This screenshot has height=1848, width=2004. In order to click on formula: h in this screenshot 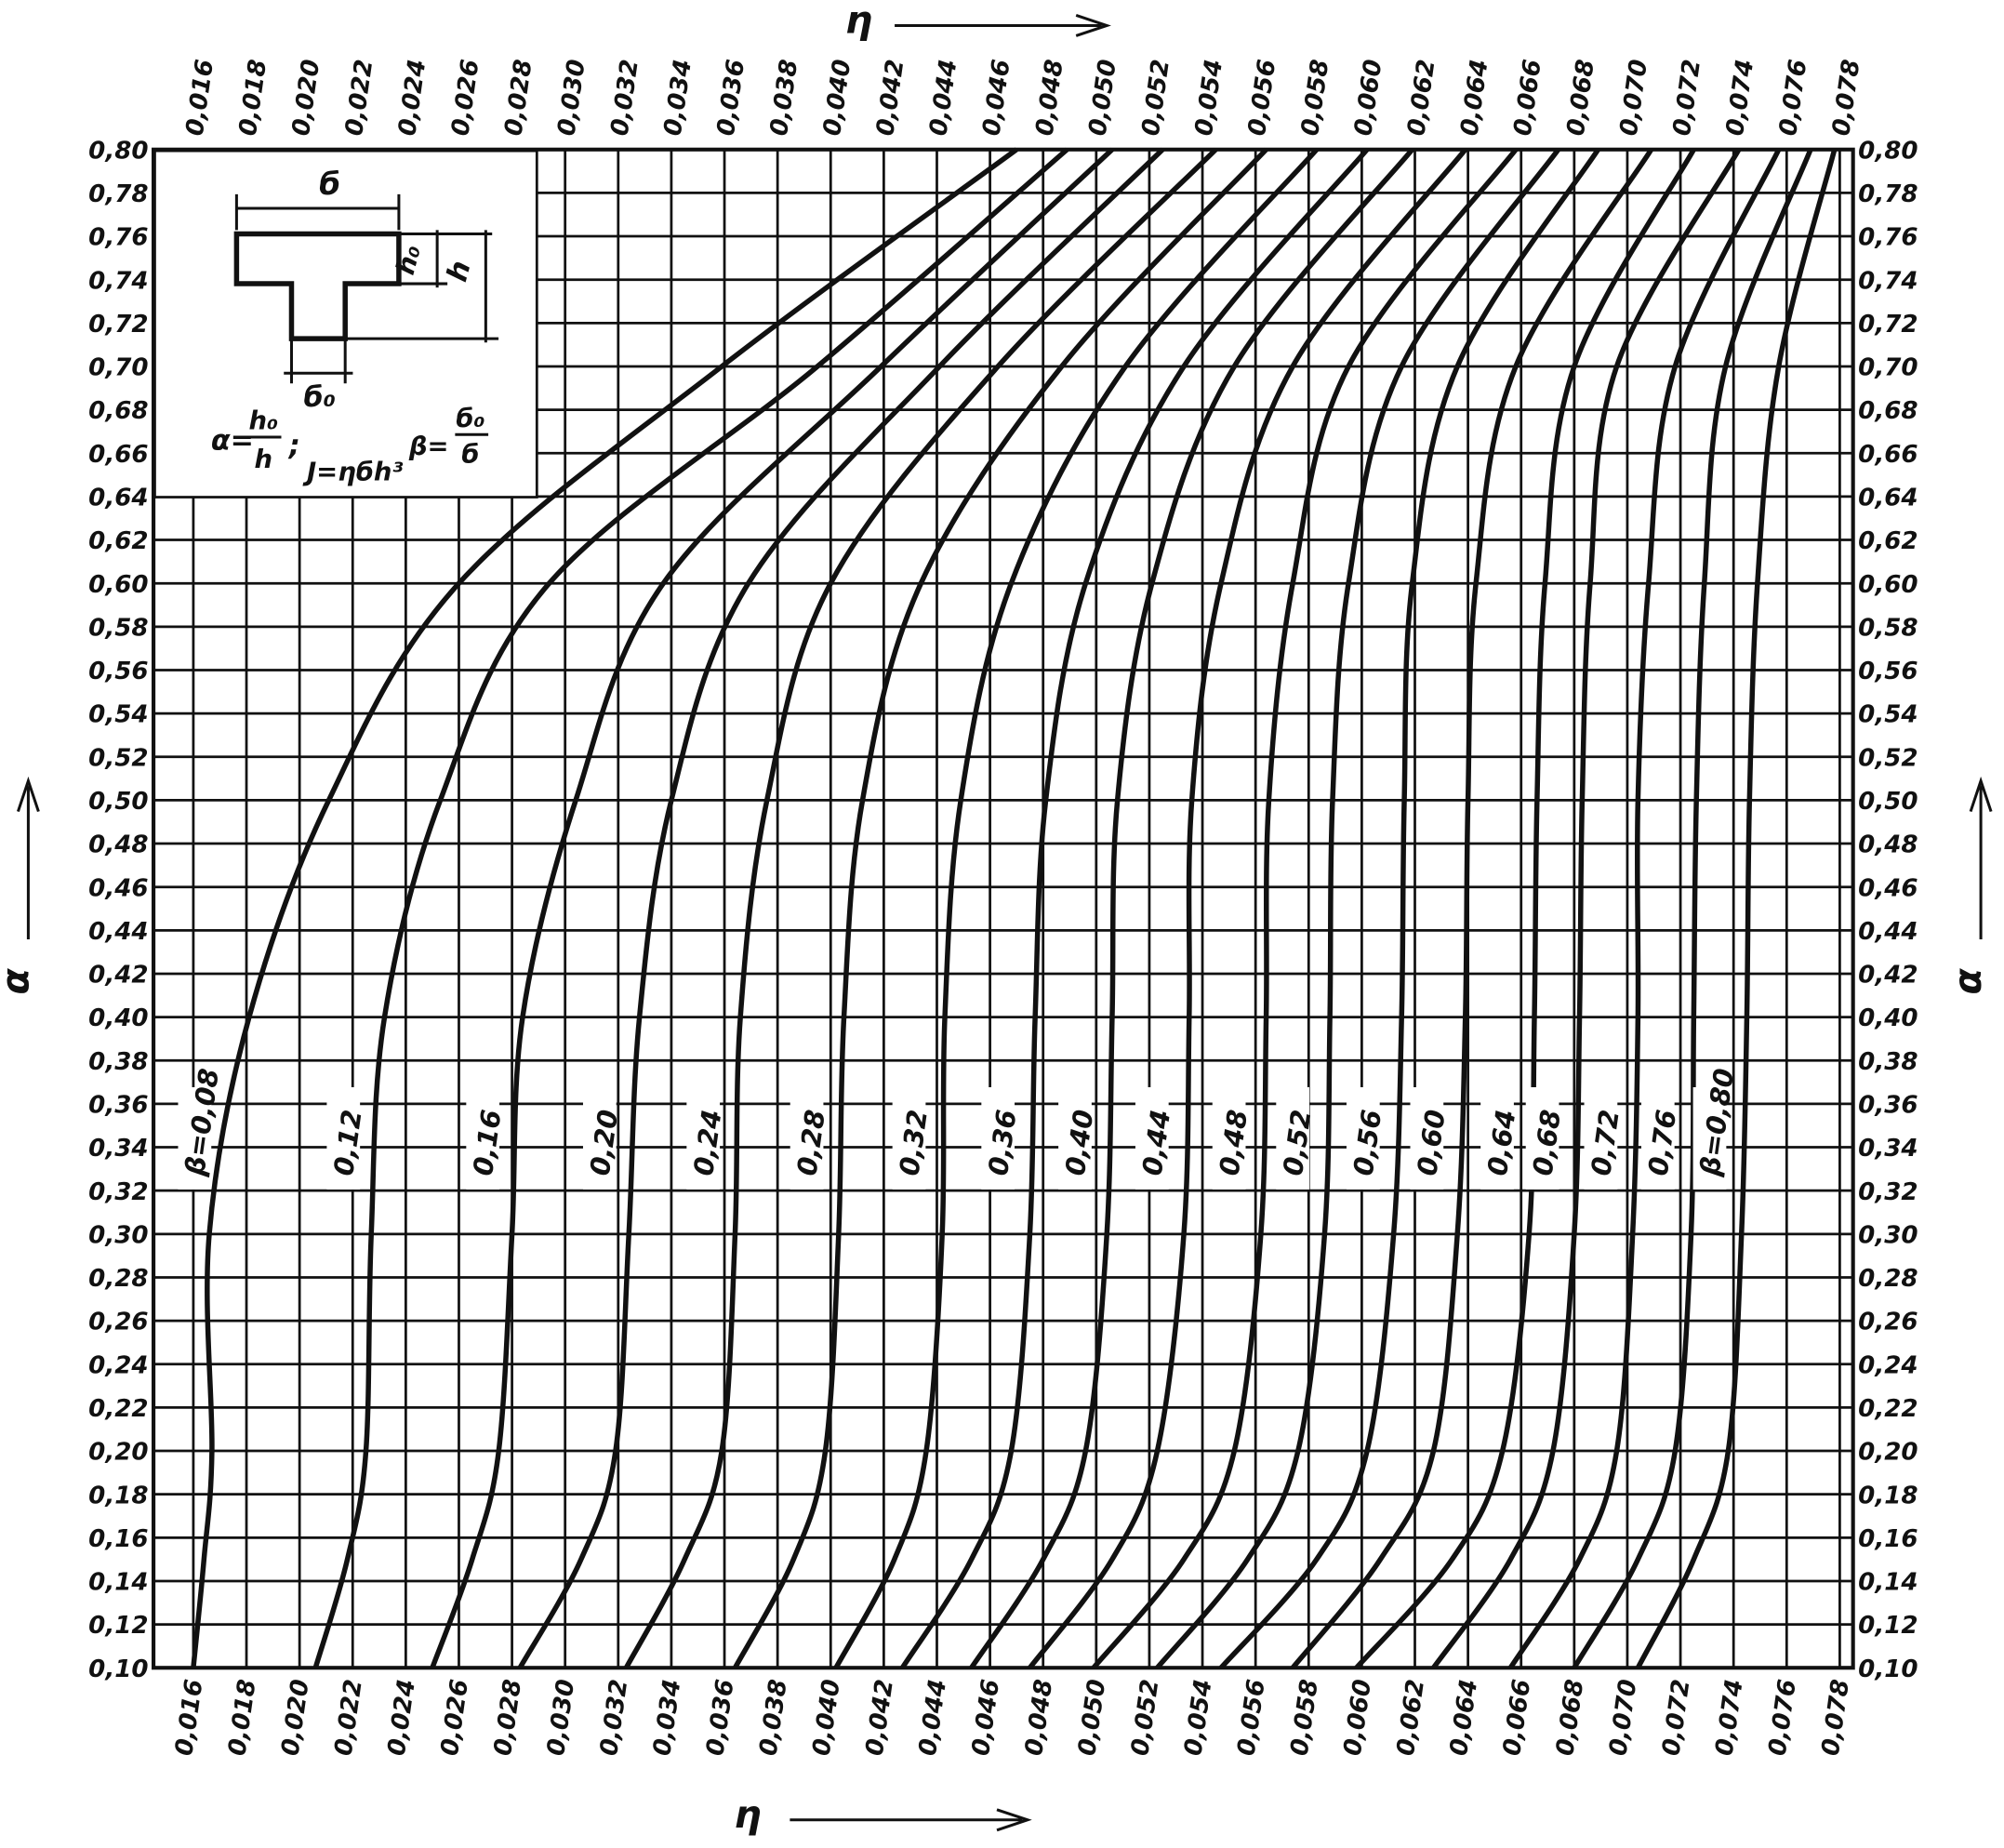, I will do `click(263, 460)`.